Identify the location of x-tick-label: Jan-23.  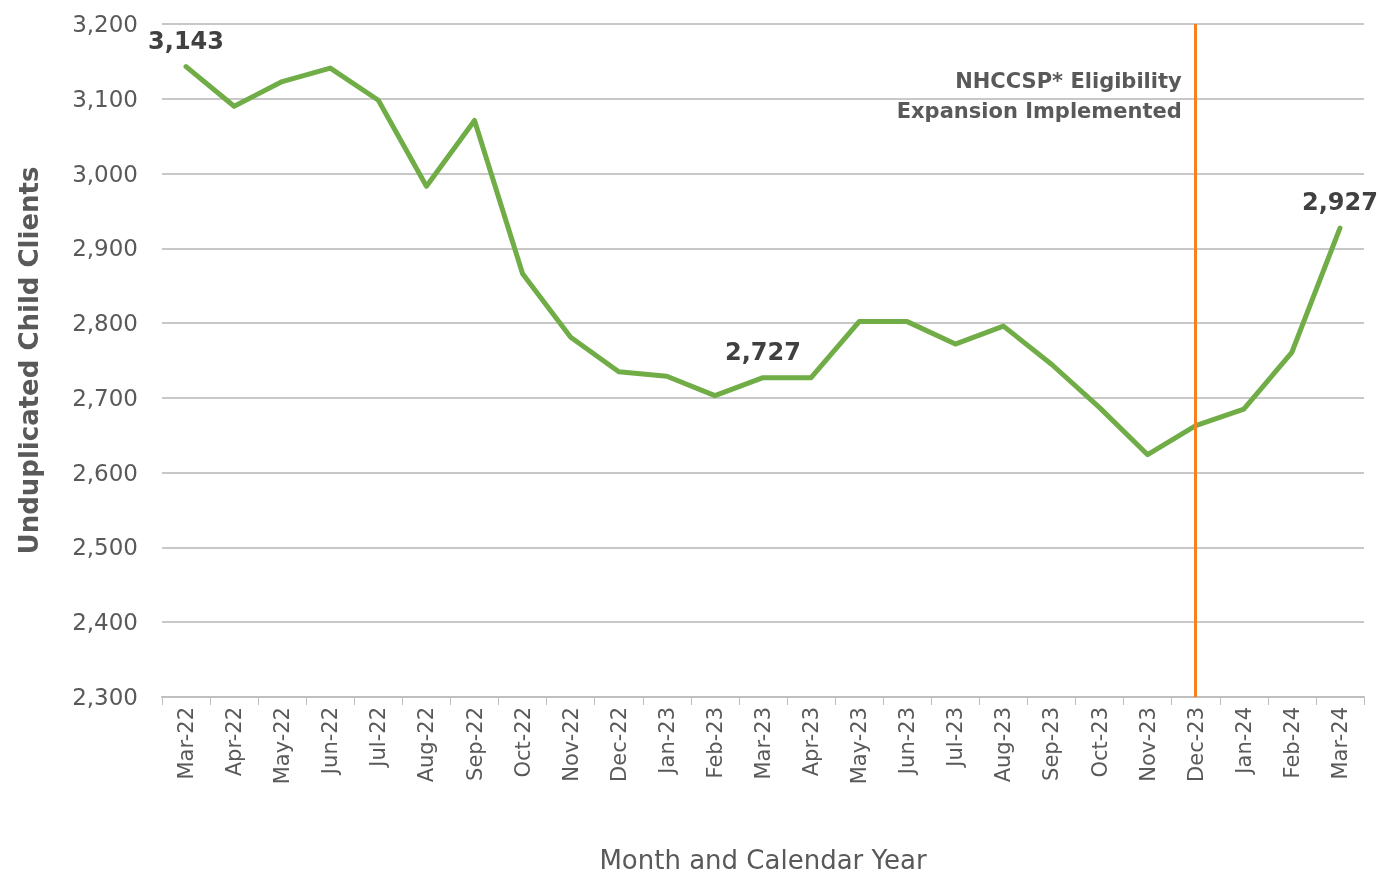
(666, 741).